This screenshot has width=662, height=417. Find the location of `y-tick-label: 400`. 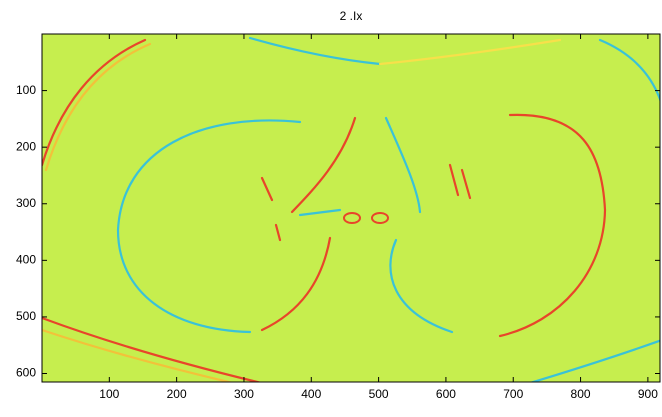

y-tick-label: 400 is located at coordinates (26, 260).